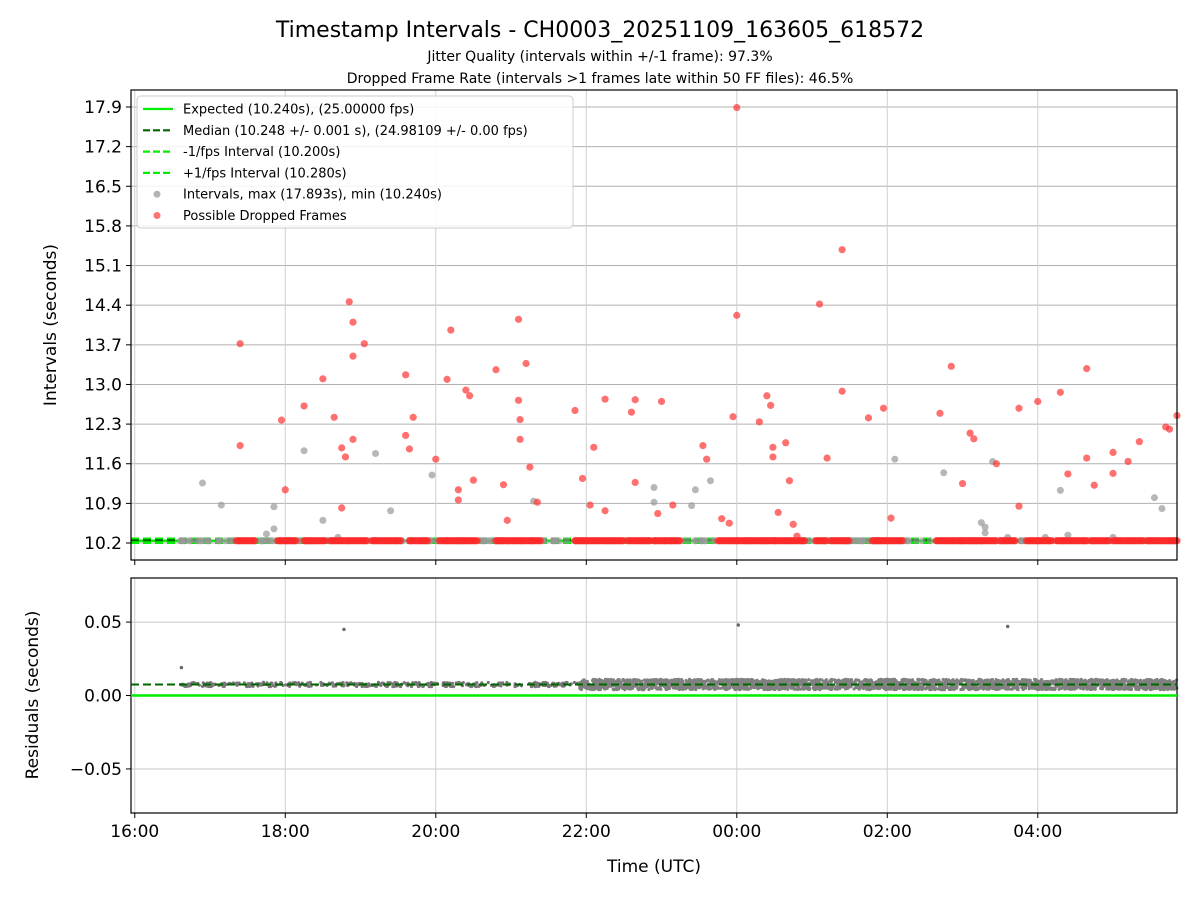 This screenshot has height=900, width=1200. Describe the element at coordinates (103, 187) in the screenshot. I see `y-tick-label: 16.5` at that location.